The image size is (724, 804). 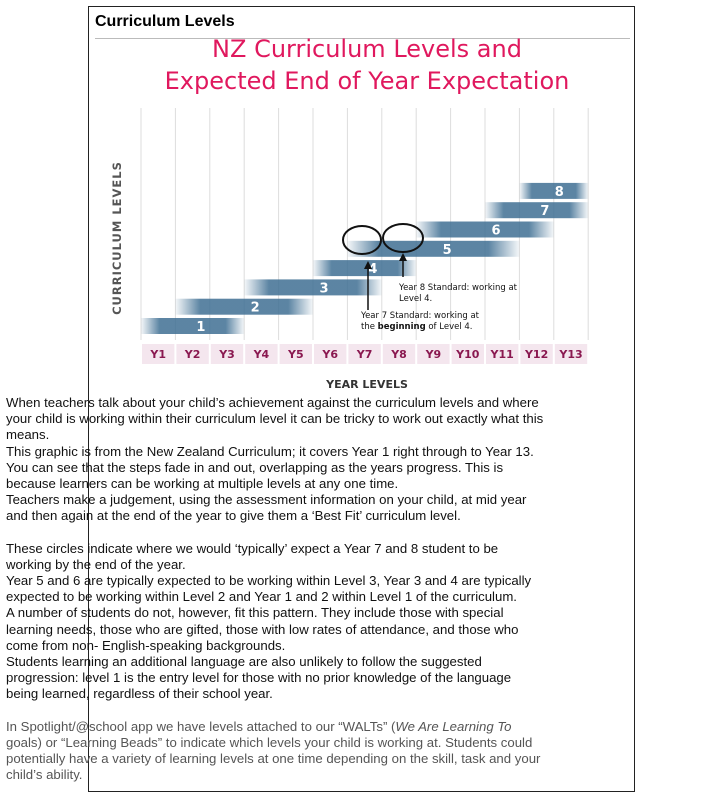 I want to click on level-label-6: 6, so click(x=495, y=231).